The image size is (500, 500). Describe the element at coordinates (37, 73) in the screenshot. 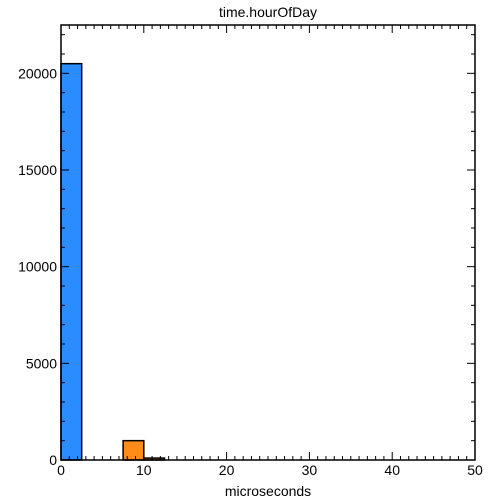

I see `y-tick-label: 20000` at that location.